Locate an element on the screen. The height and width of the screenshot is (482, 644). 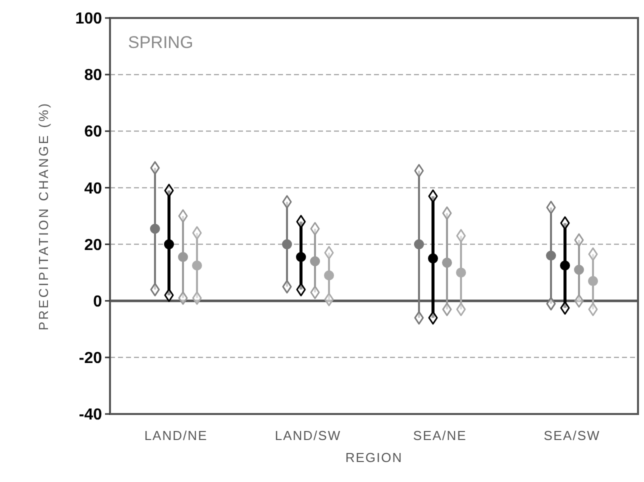
y-tick-label: -40 is located at coordinates (90, 415).